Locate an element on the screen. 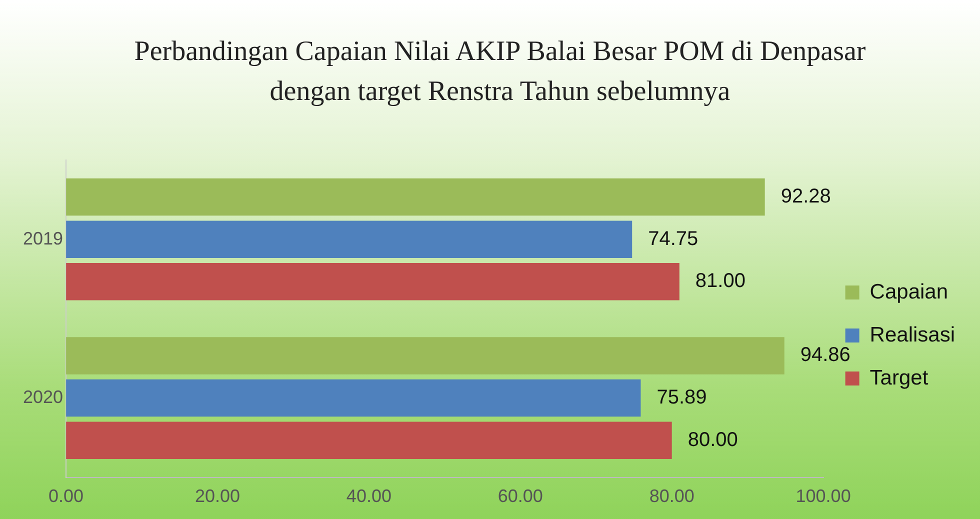  x-tick-label: 0.00 is located at coordinates (66, 496).